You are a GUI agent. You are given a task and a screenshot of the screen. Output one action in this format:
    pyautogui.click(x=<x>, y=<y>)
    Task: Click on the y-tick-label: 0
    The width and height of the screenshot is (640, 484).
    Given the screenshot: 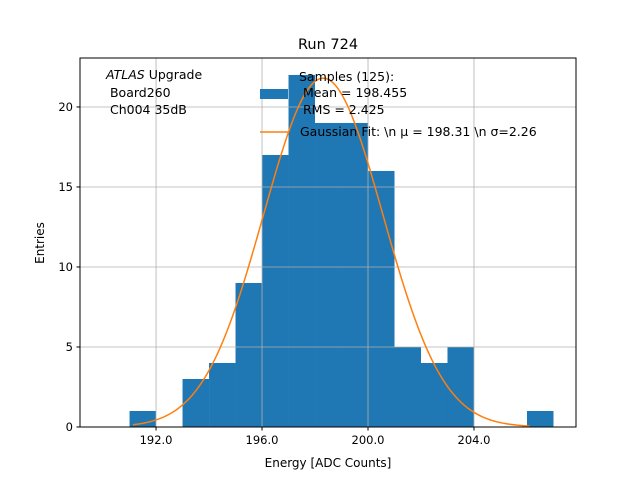 What is the action you would take?
    pyautogui.click(x=69, y=427)
    